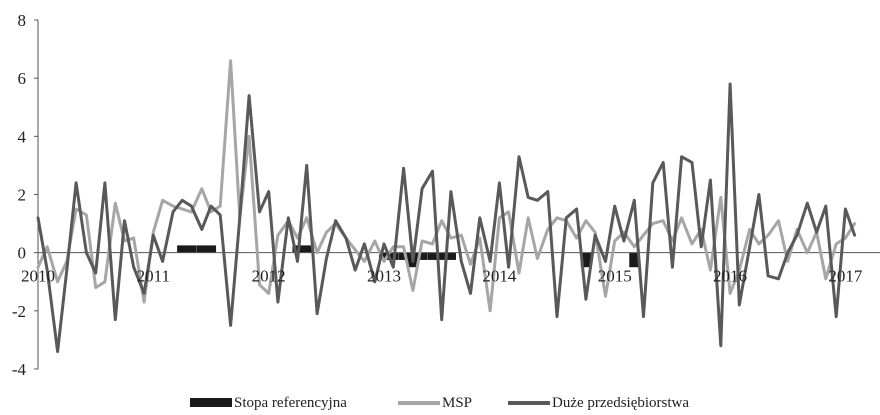  What do you see at coordinates (22, 195) in the screenshot?
I see `y-tick-label: 2` at bounding box center [22, 195].